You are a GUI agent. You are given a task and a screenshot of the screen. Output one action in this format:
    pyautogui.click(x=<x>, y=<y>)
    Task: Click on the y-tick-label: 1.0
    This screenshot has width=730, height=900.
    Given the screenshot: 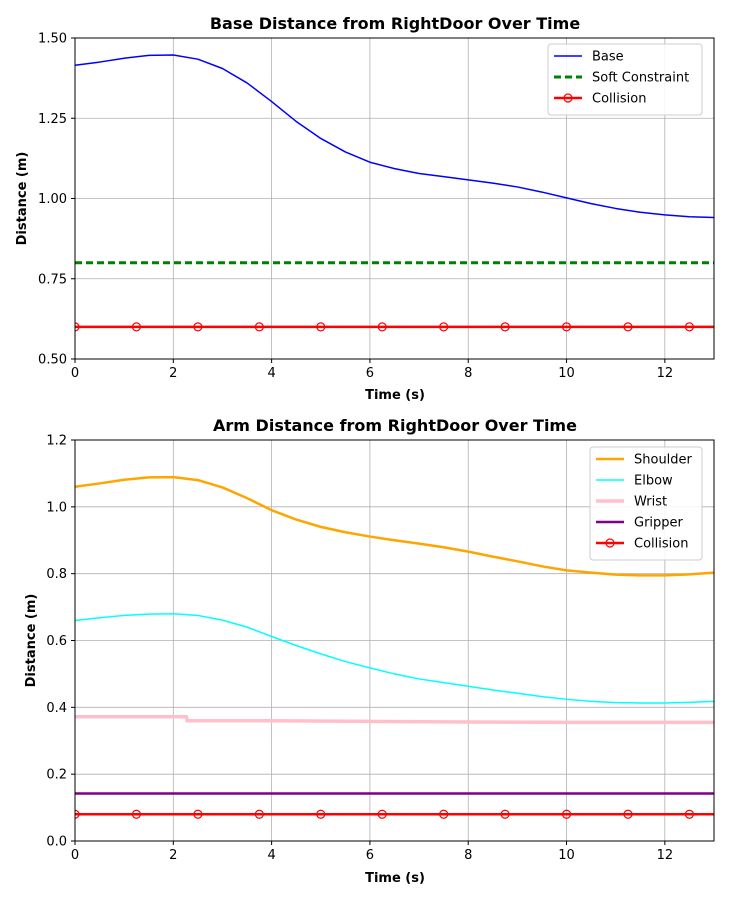 What is the action you would take?
    pyautogui.click(x=56, y=507)
    